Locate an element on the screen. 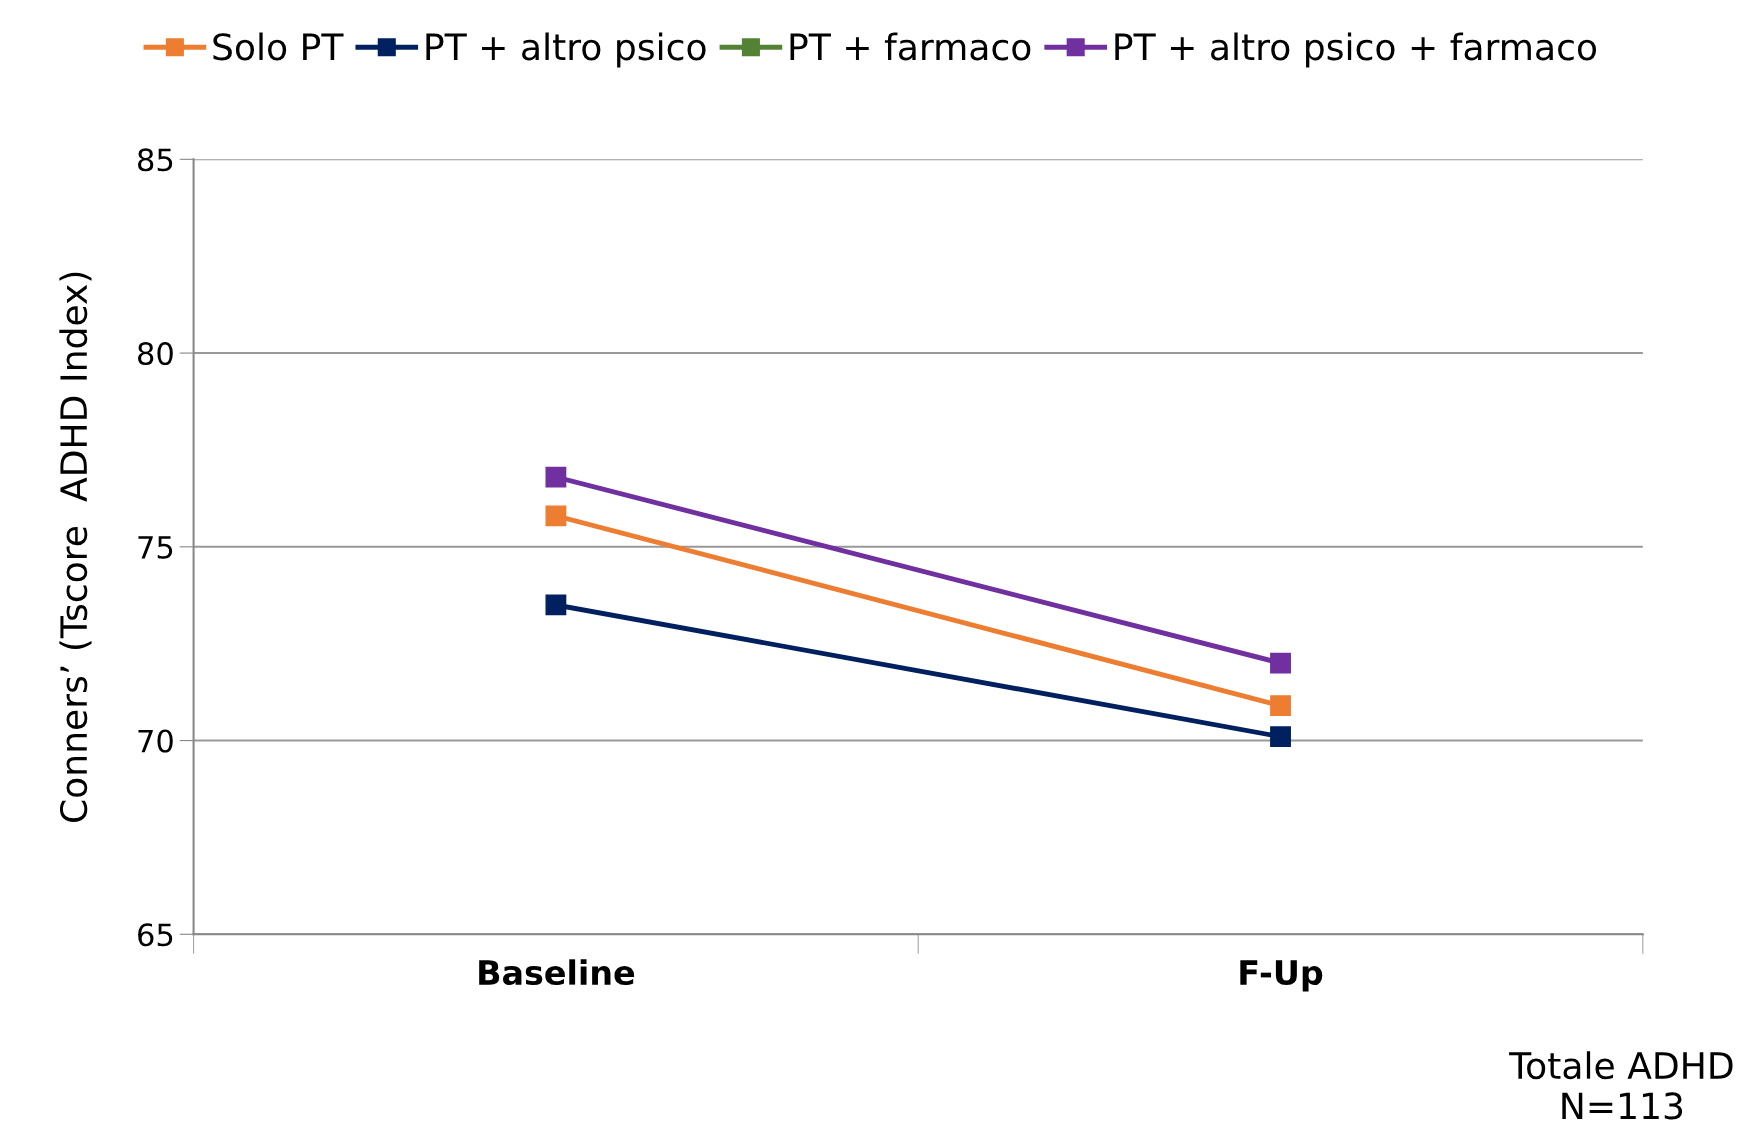  y-tick-label: 75 is located at coordinates (155, 547).